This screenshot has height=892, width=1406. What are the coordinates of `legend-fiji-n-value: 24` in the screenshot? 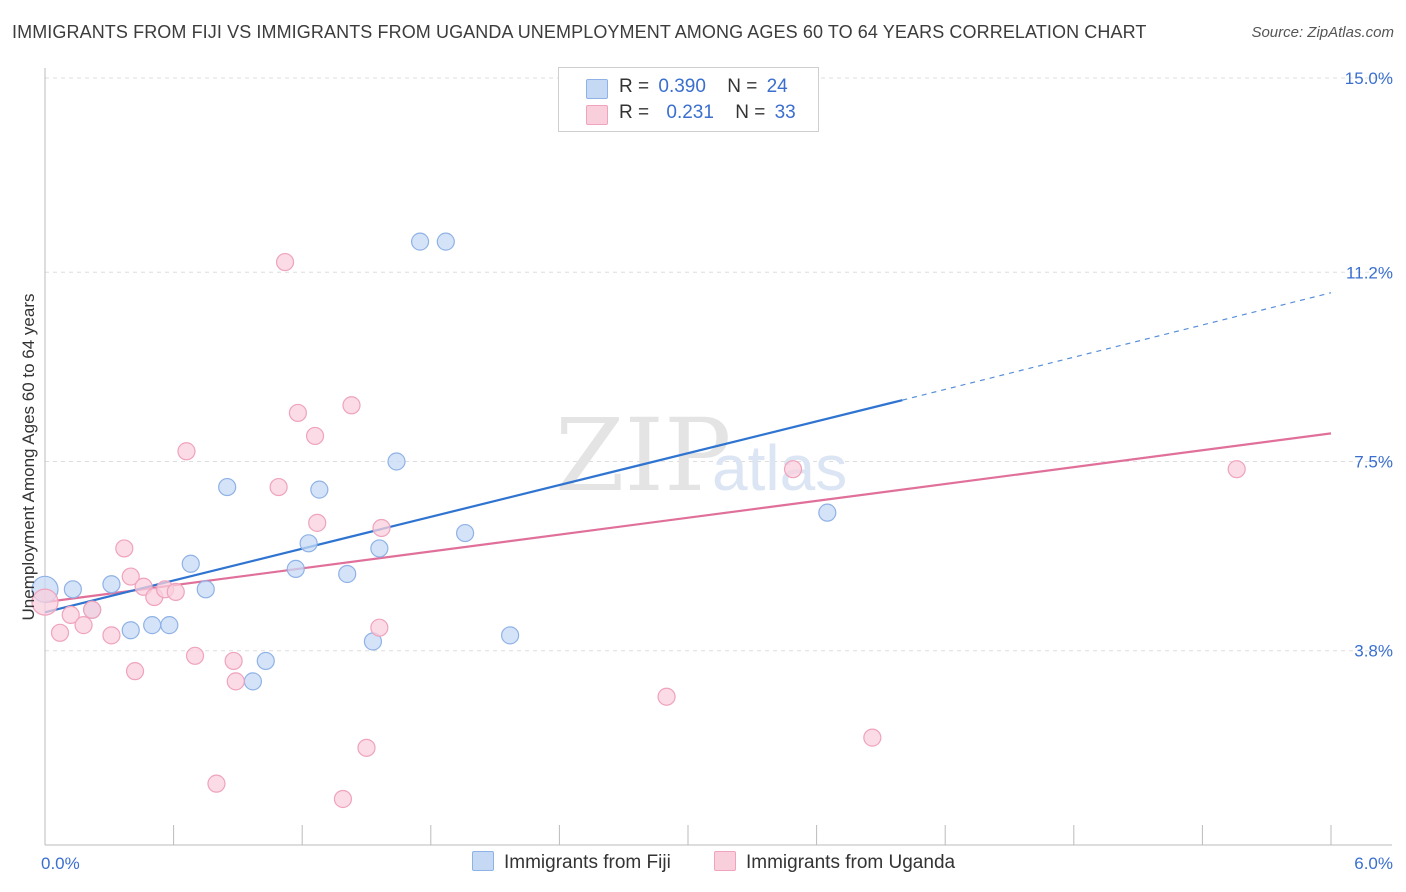 It's located at (777, 86).